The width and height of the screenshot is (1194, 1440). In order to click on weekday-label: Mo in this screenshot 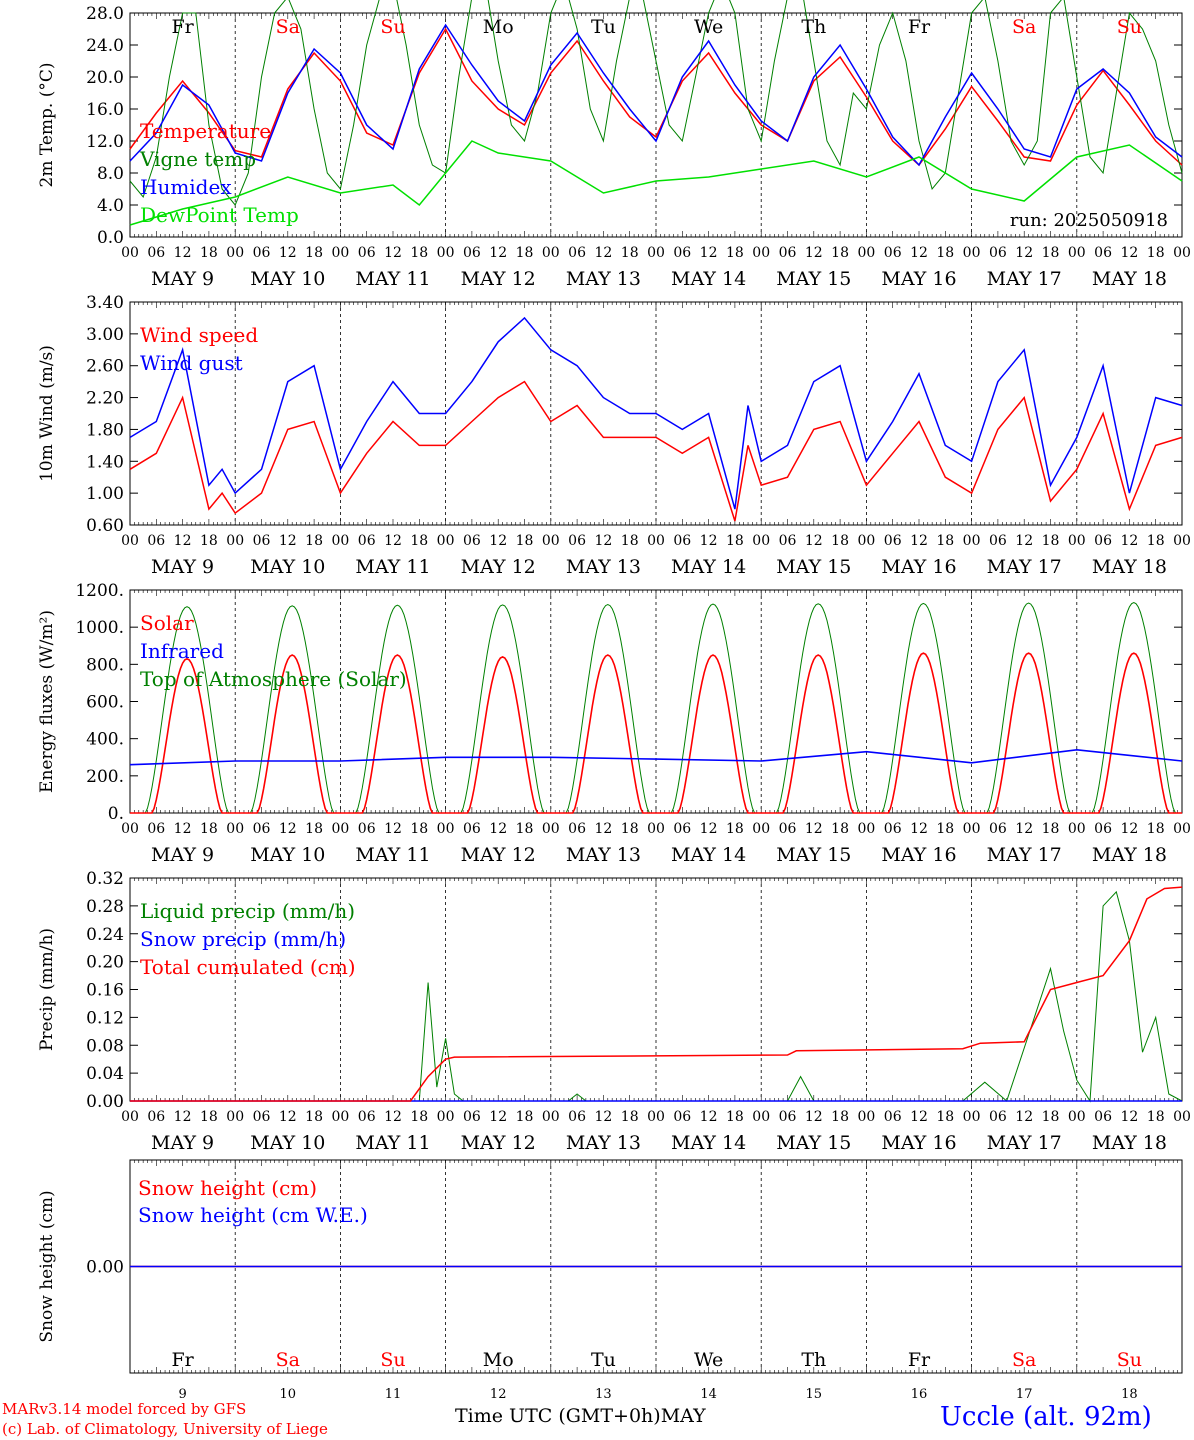, I will do `click(498, 1360)`.